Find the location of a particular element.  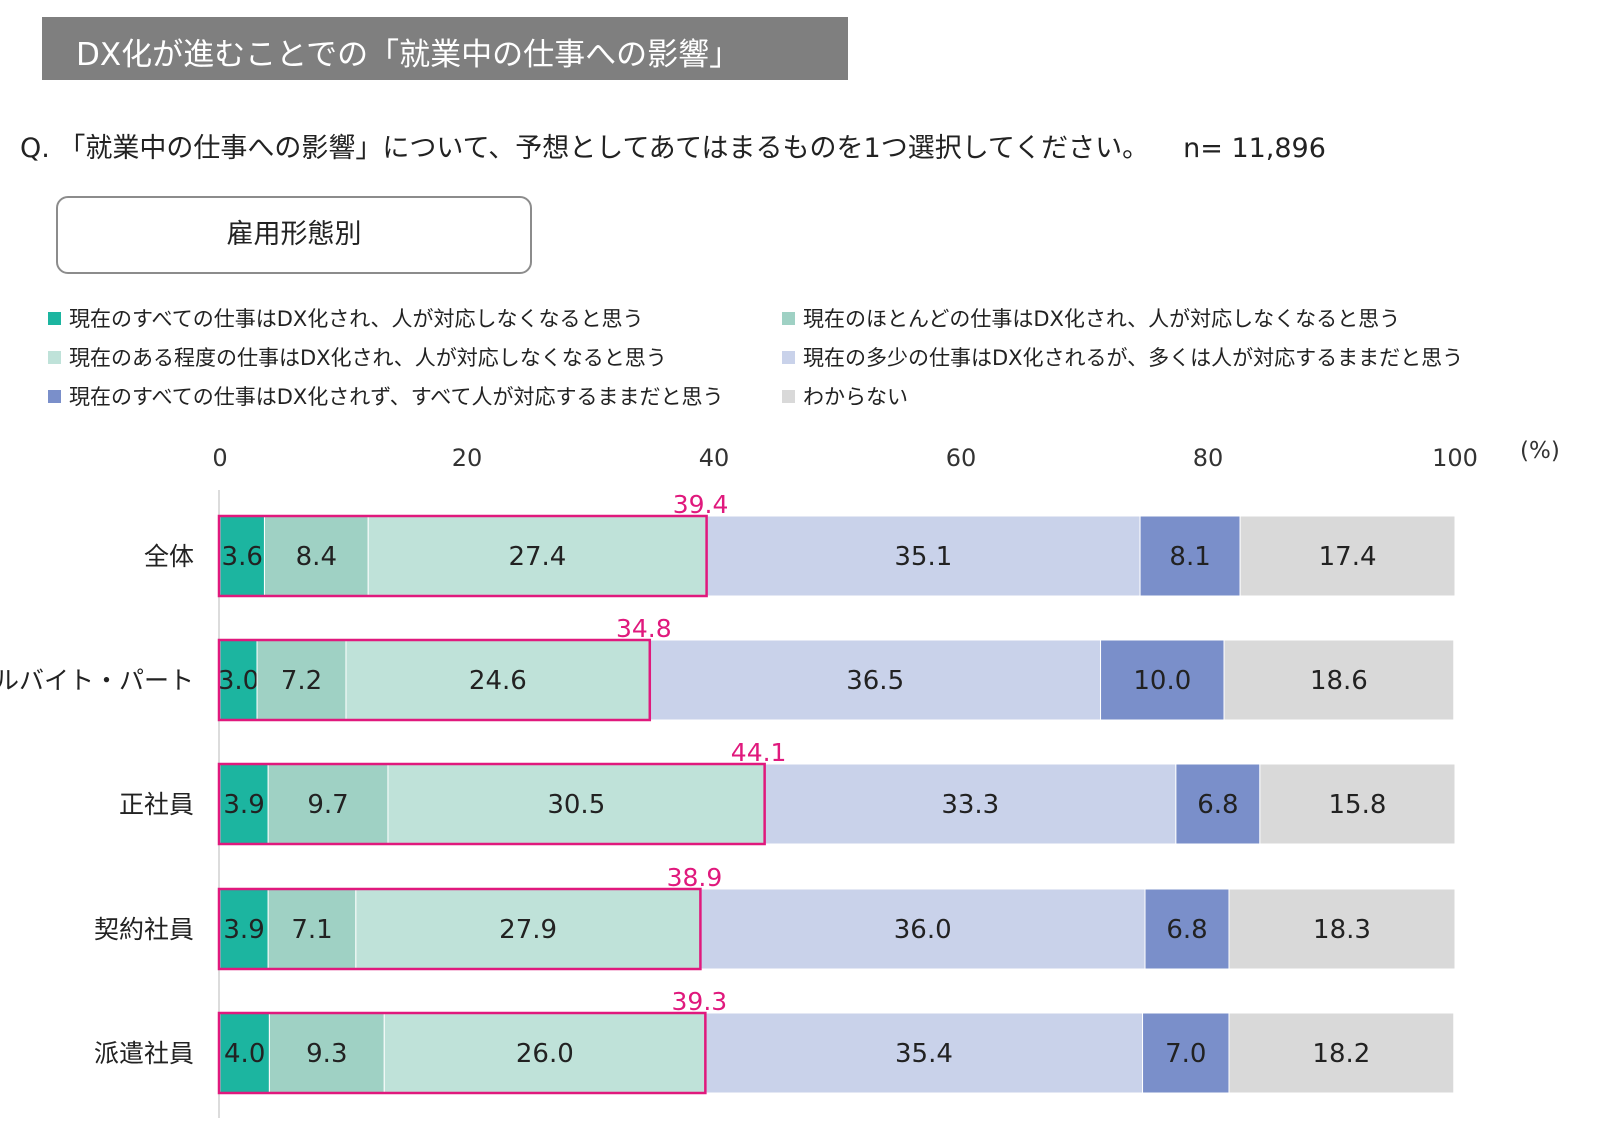

category-label: 全体 is located at coordinates (169, 556).